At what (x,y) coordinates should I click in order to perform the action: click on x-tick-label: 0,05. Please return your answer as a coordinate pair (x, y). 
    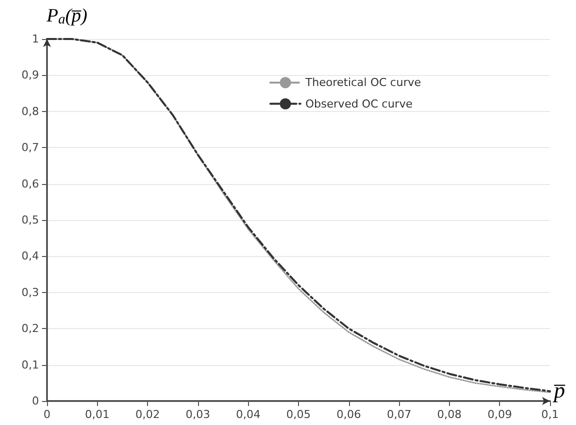
    Looking at the image, I should click on (298, 414).